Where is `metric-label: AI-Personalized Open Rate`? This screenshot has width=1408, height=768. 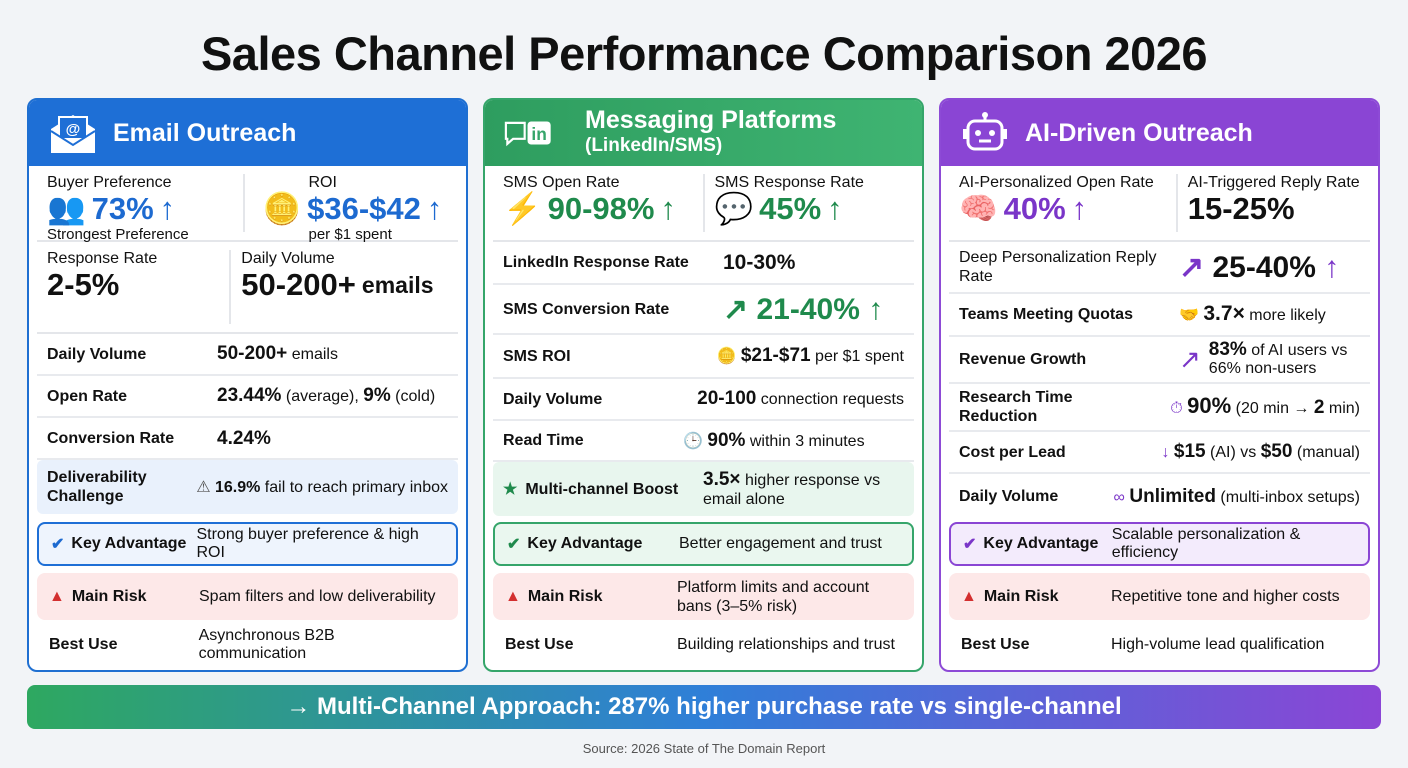
metric-label: AI-Personalized Open Rate is located at coordinates (1056, 182).